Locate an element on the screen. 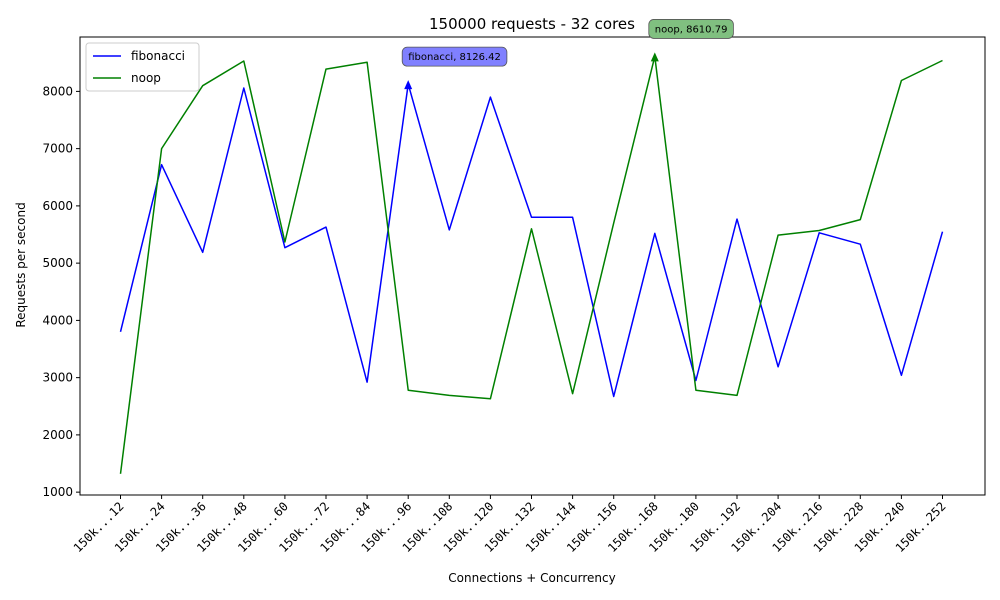  legend-box is located at coordinates (142, 67).